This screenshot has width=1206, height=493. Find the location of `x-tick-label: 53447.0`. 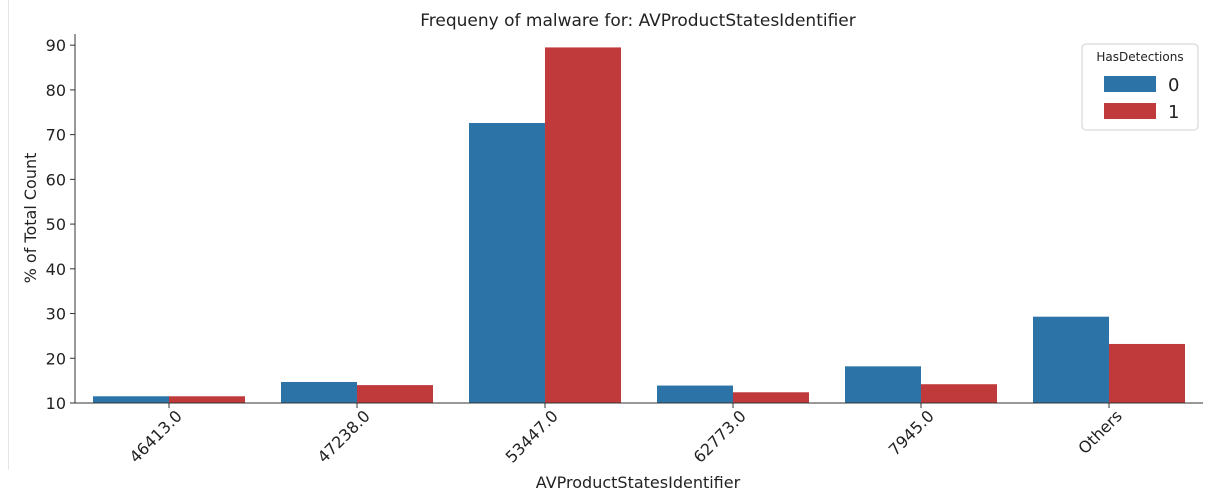

x-tick-label: 53447.0 is located at coordinates (532, 436).